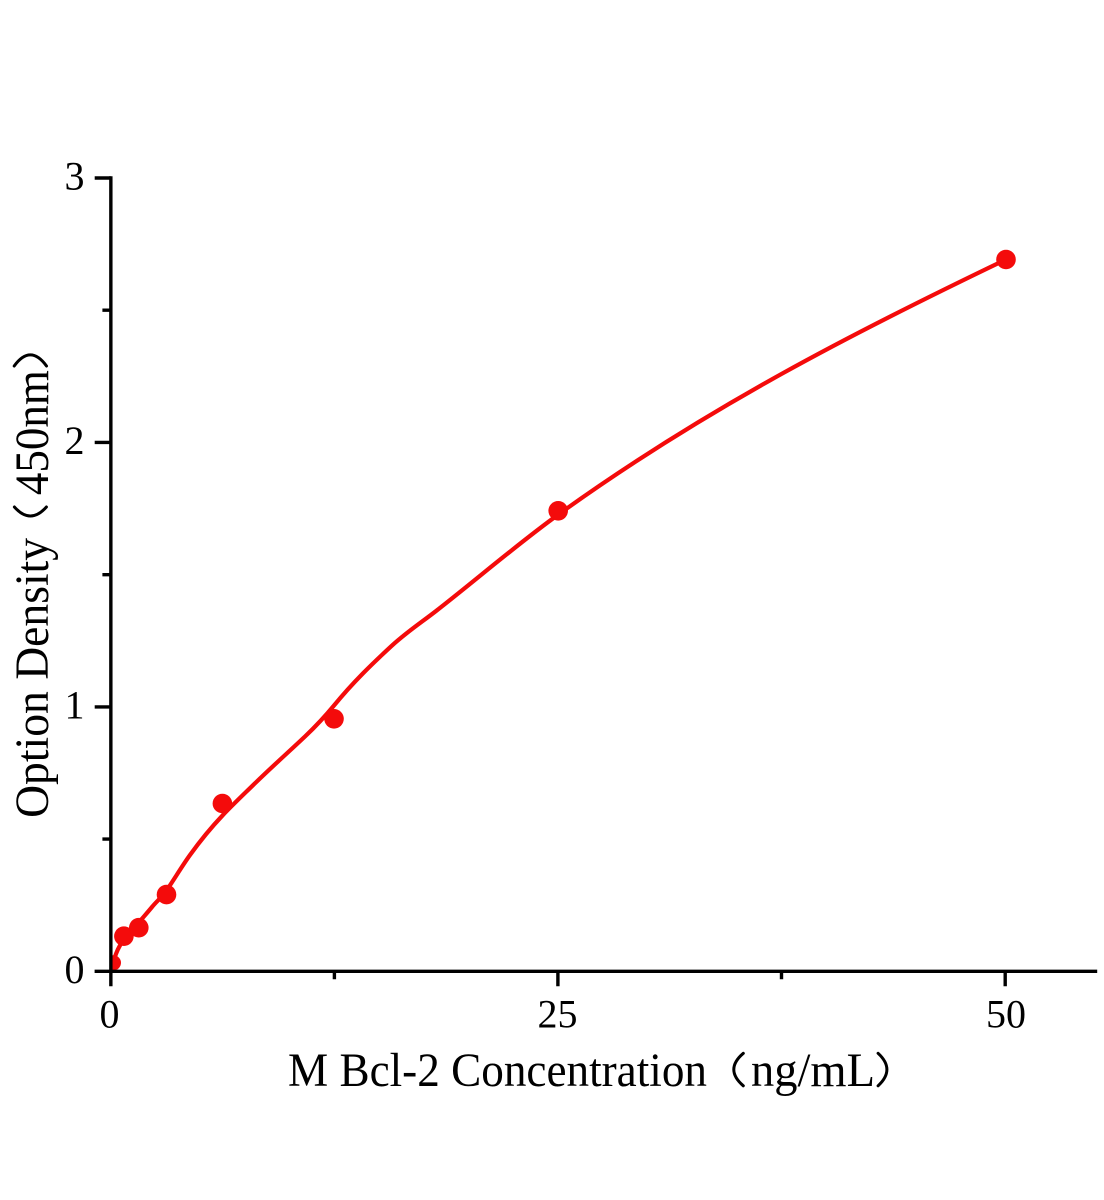 This screenshot has width=1104, height=1200. What do you see at coordinates (75, 176) in the screenshot?
I see `svg-text: 3` at bounding box center [75, 176].